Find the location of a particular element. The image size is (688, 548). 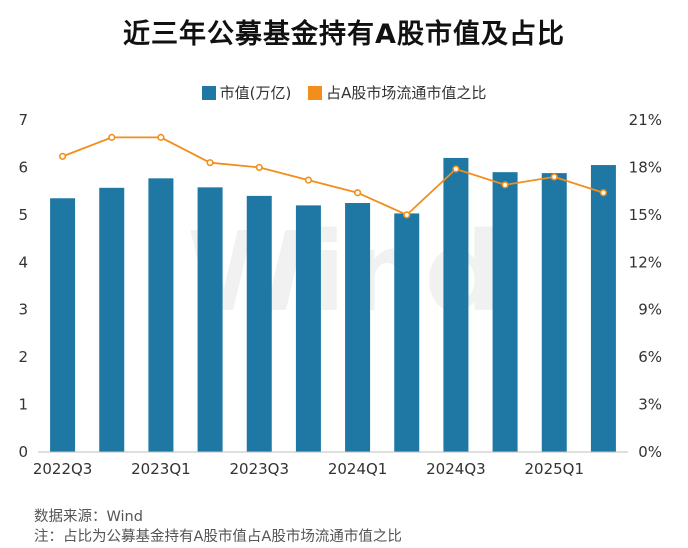

legend-swatch-bar is located at coordinates (208, 92).